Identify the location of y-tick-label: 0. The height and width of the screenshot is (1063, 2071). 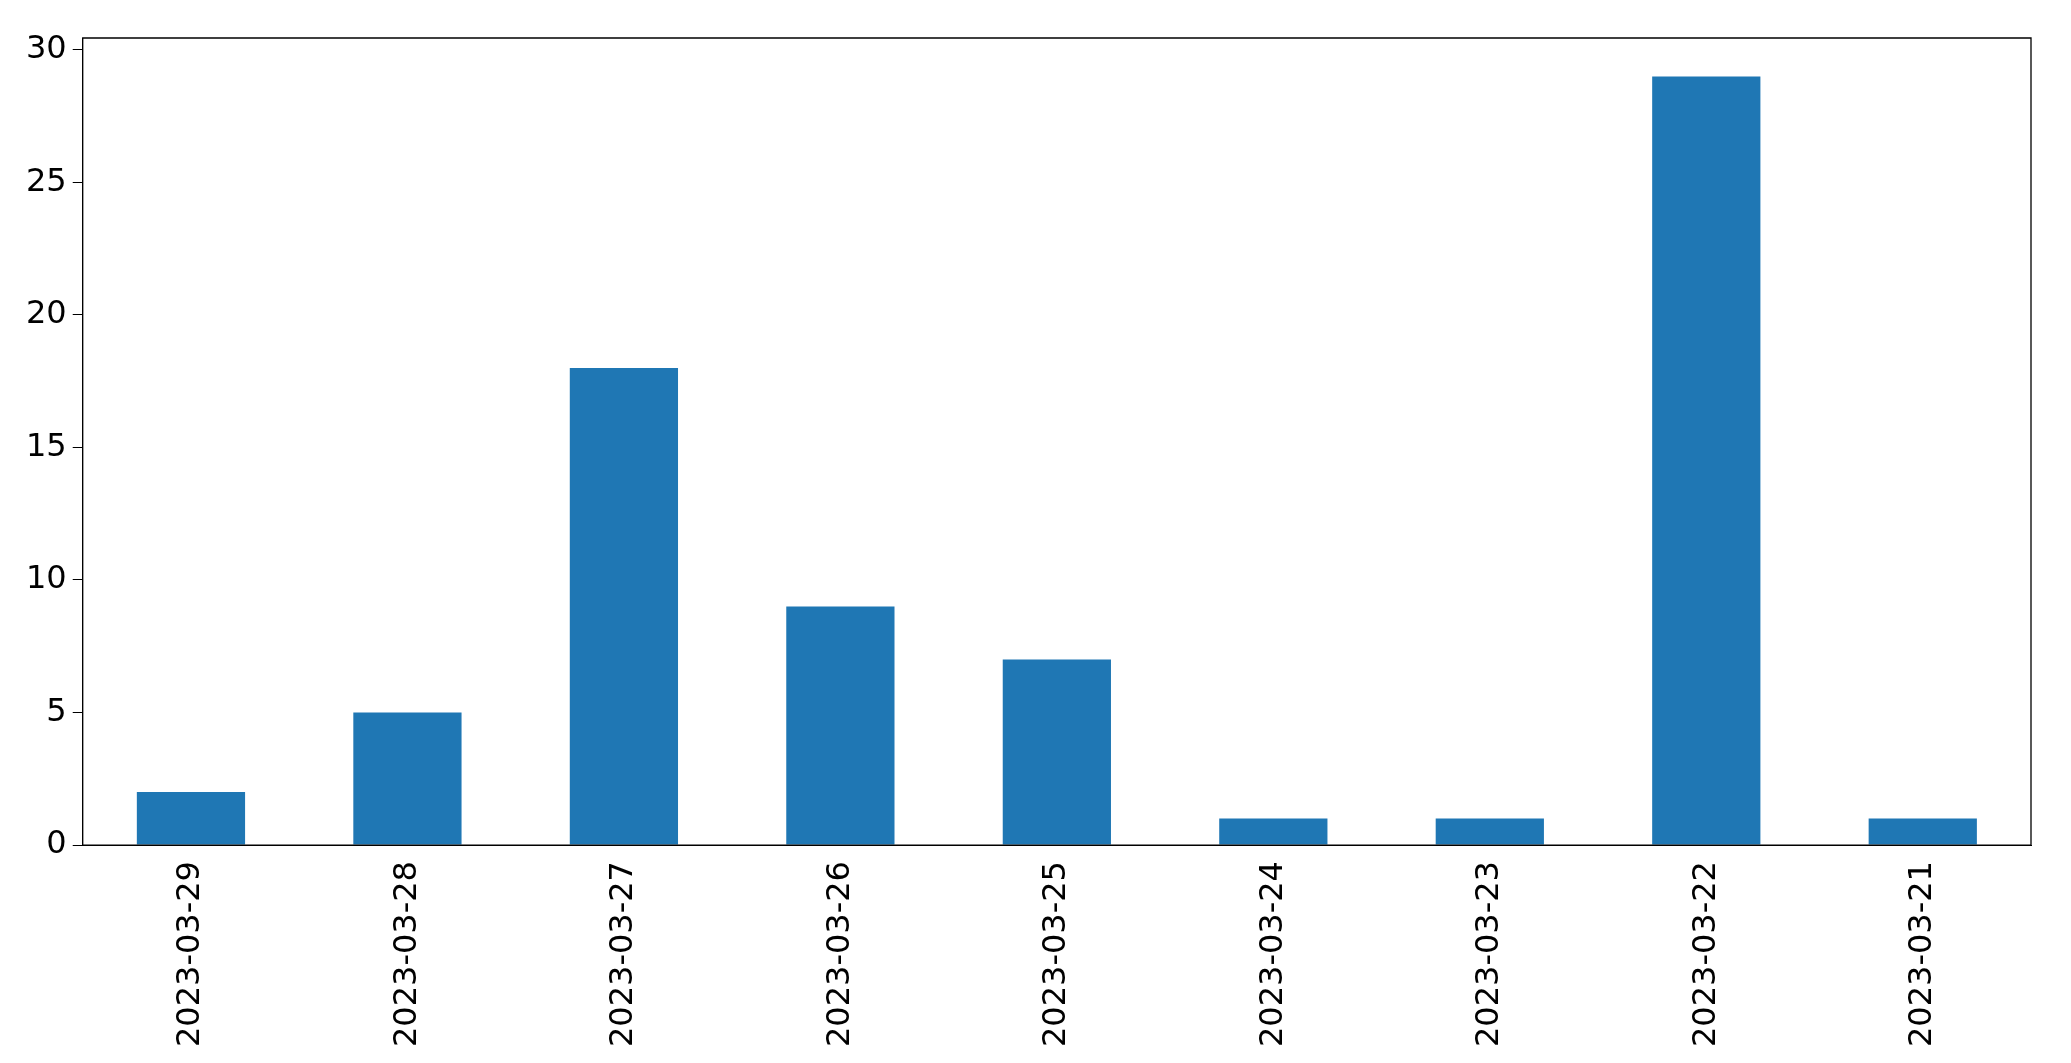
(56, 842).